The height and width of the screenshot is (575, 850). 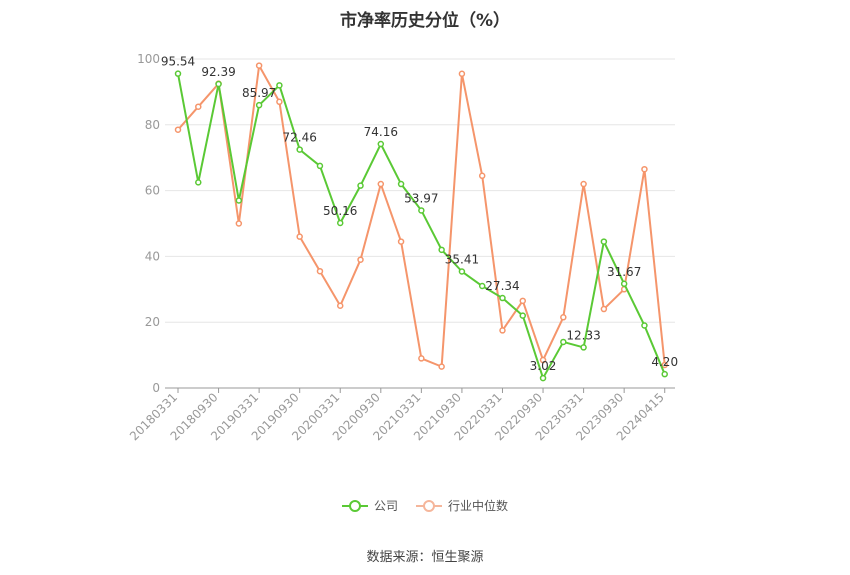 What do you see at coordinates (300, 138) in the screenshot?
I see `data-label: 72.46` at bounding box center [300, 138].